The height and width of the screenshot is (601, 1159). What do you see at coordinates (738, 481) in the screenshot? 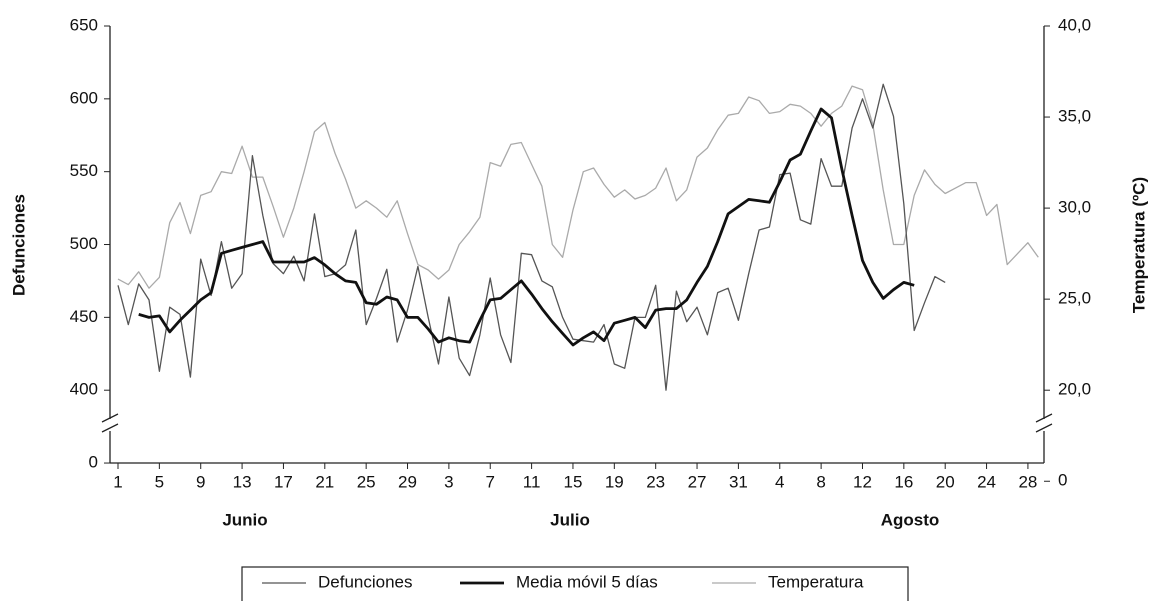
I see `x-tick-label: 31` at bounding box center [738, 481].